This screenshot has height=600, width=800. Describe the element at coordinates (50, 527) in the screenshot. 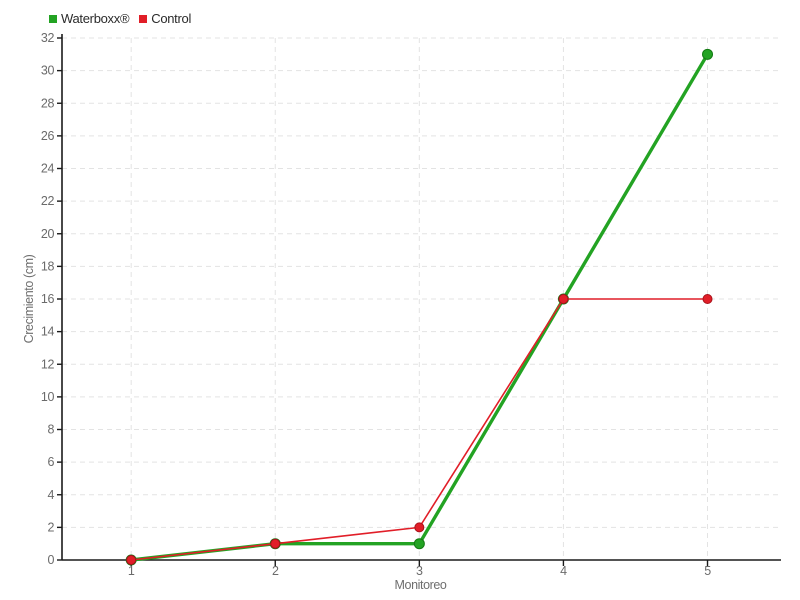

I see `y-tick-label: 2` at that location.